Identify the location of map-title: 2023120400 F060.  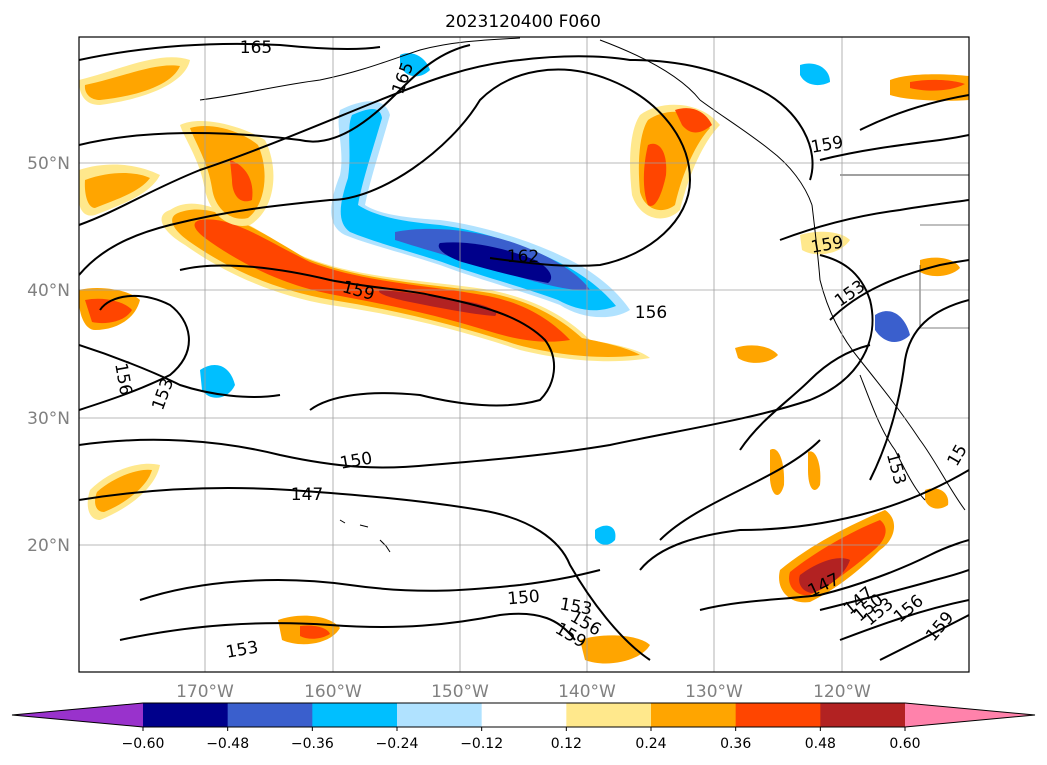
(523, 22).